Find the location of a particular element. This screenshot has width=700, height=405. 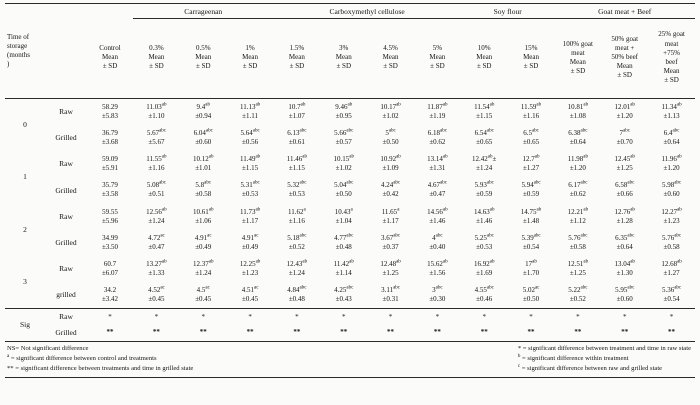

value-cell: 11.59ab ±1.16 is located at coordinates (531, 111).